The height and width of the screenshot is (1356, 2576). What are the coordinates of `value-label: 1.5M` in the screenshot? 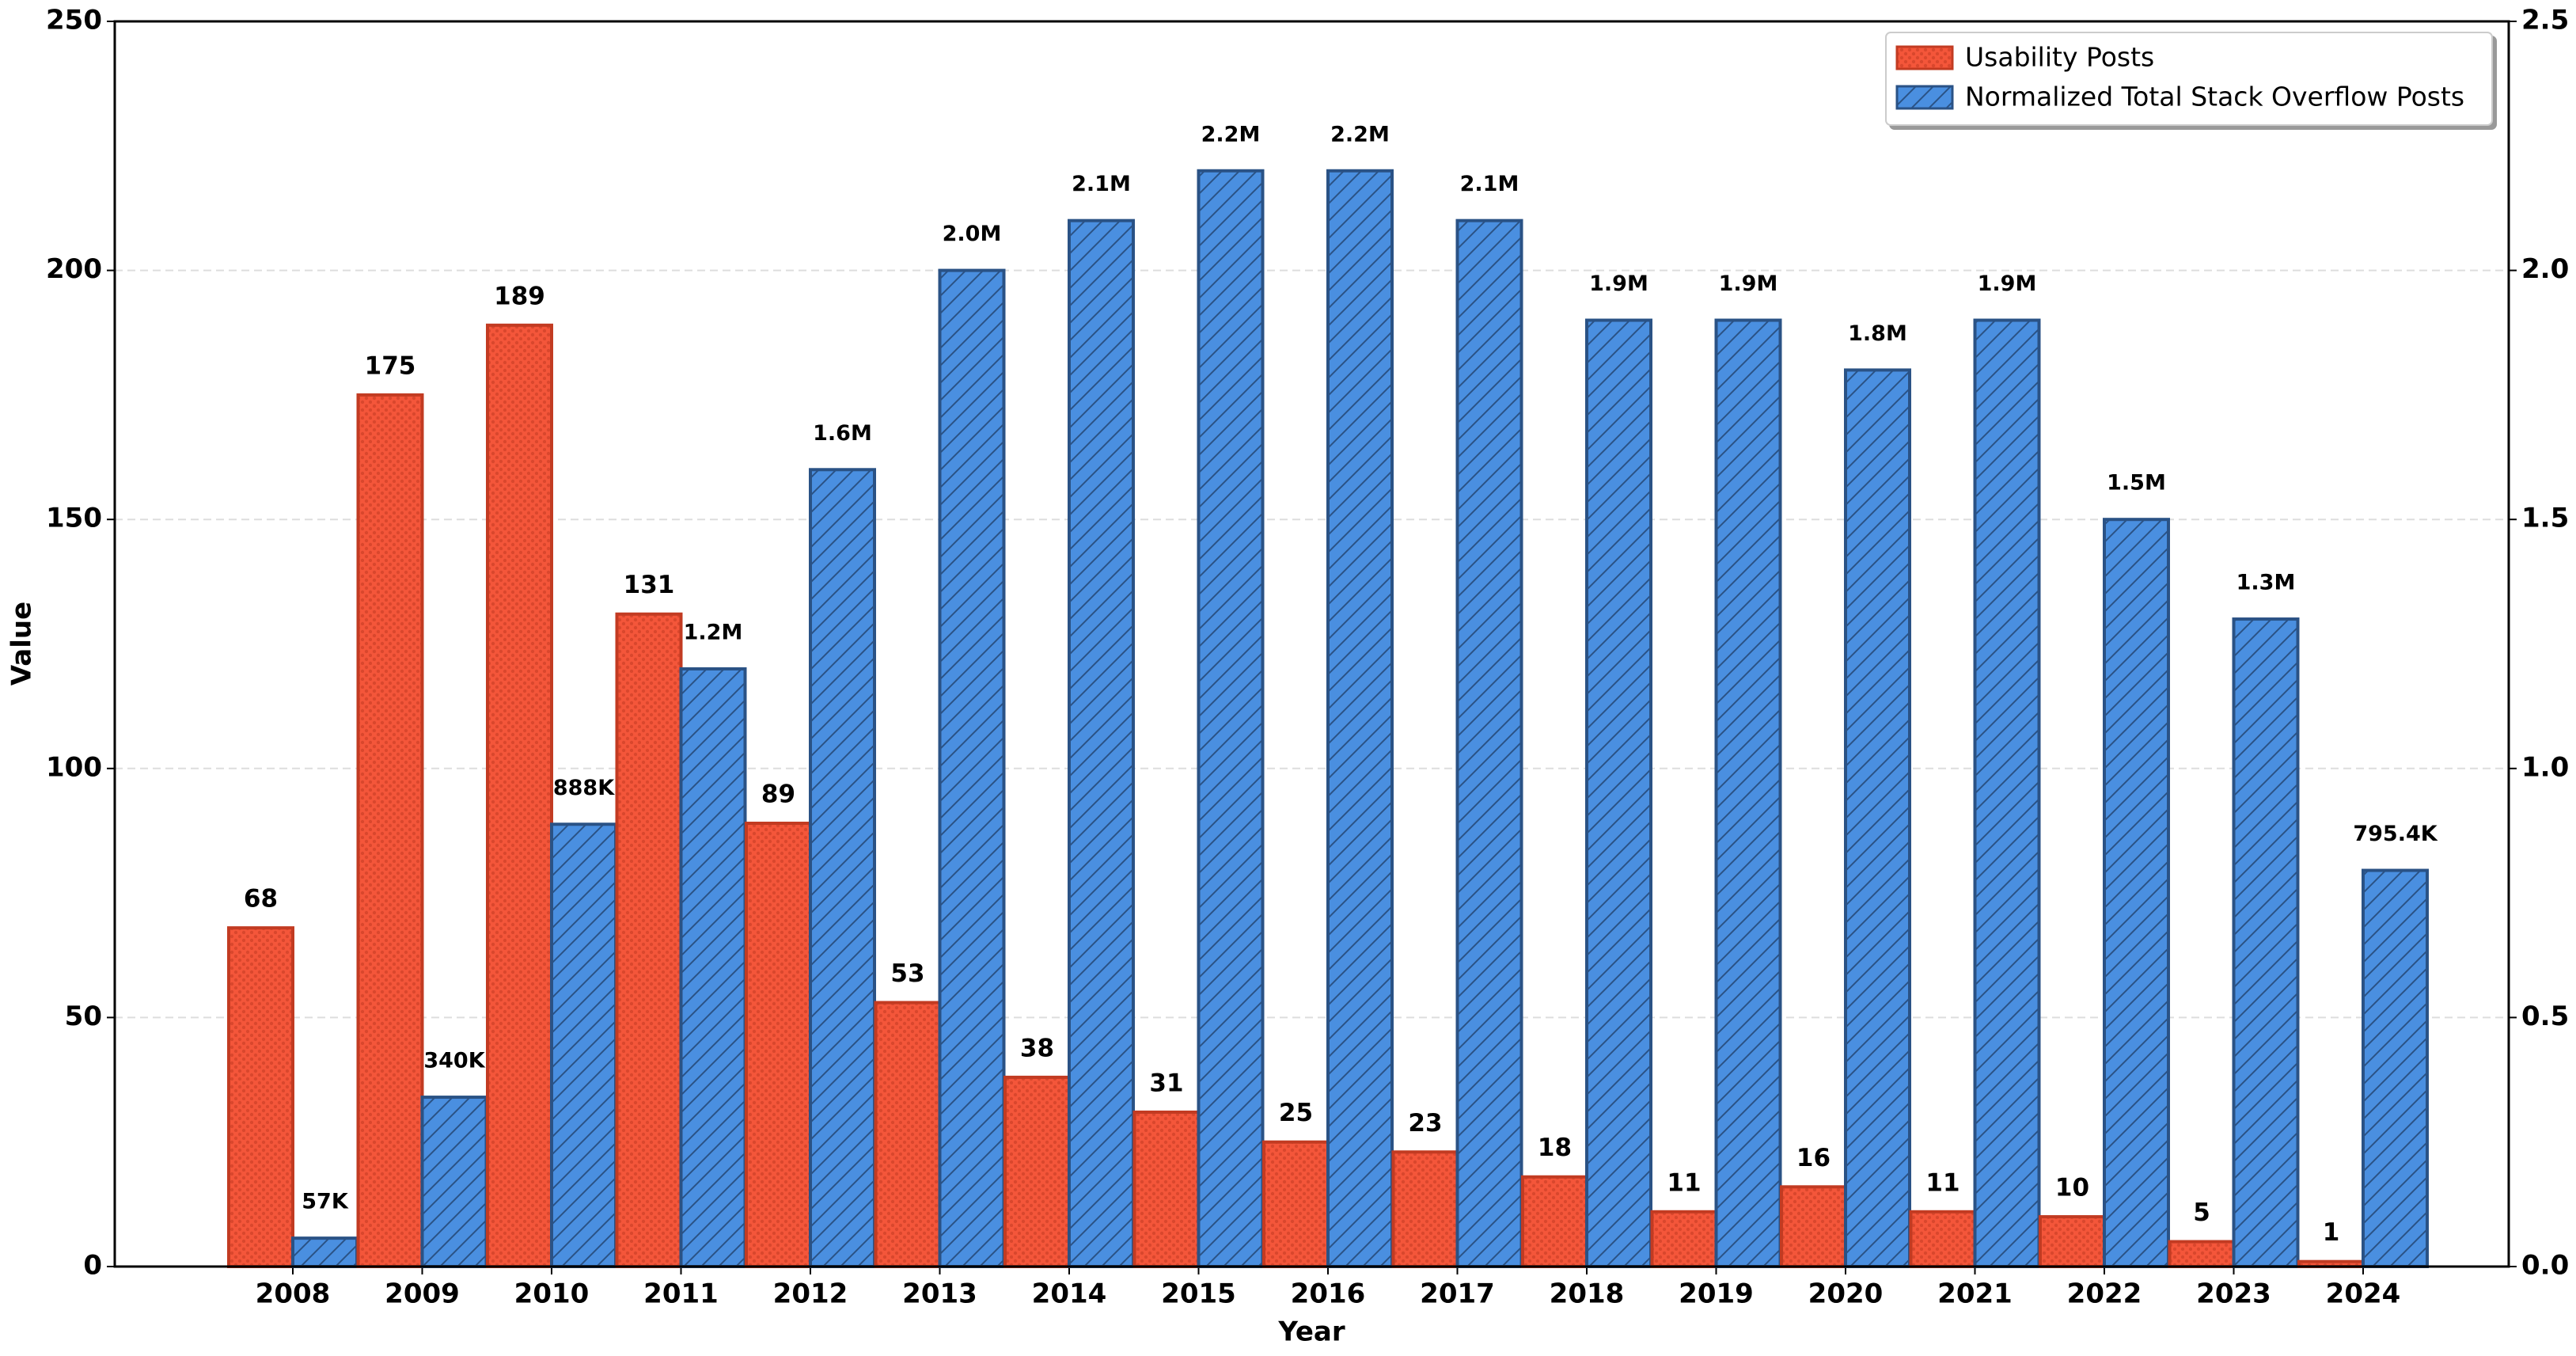 It's located at (2136, 483).